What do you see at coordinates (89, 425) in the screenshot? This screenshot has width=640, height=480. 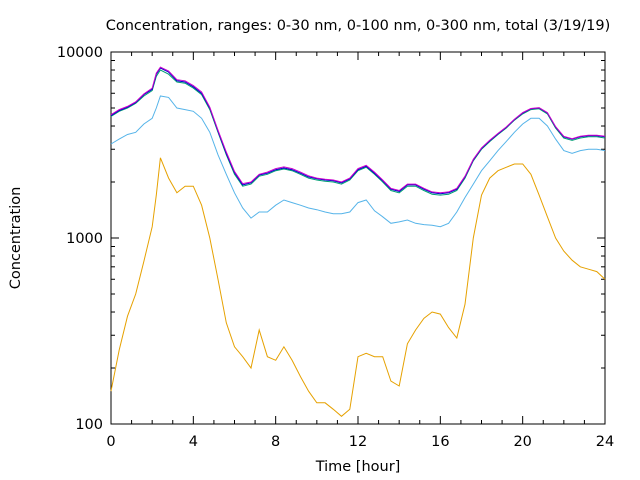 I see `y-tick-label: 100` at bounding box center [89, 425].